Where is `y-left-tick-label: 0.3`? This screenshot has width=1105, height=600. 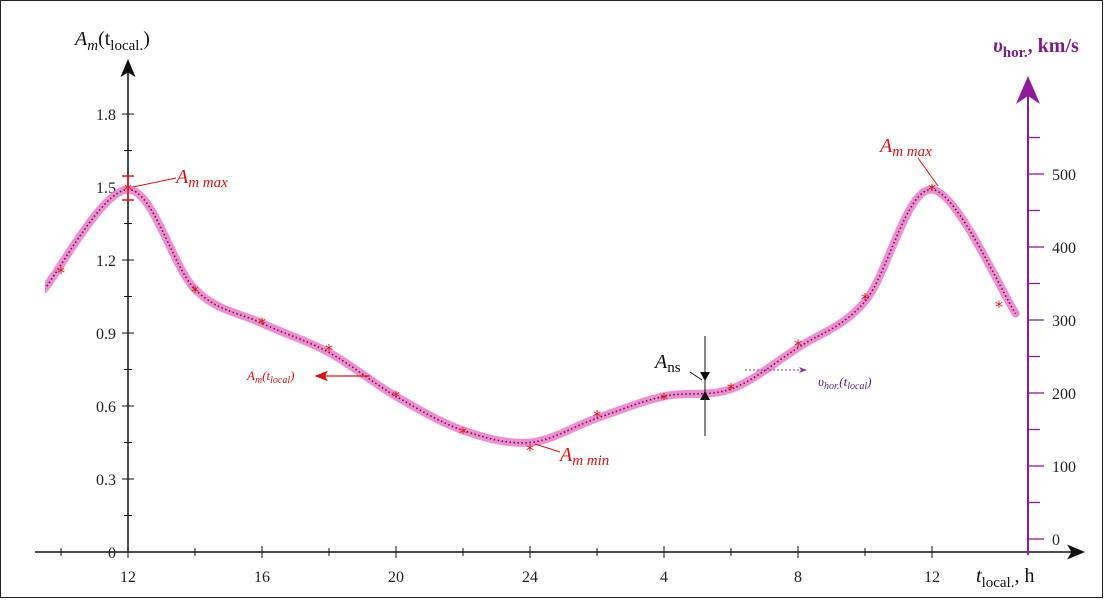 y-left-tick-label: 0.3 is located at coordinates (106, 480).